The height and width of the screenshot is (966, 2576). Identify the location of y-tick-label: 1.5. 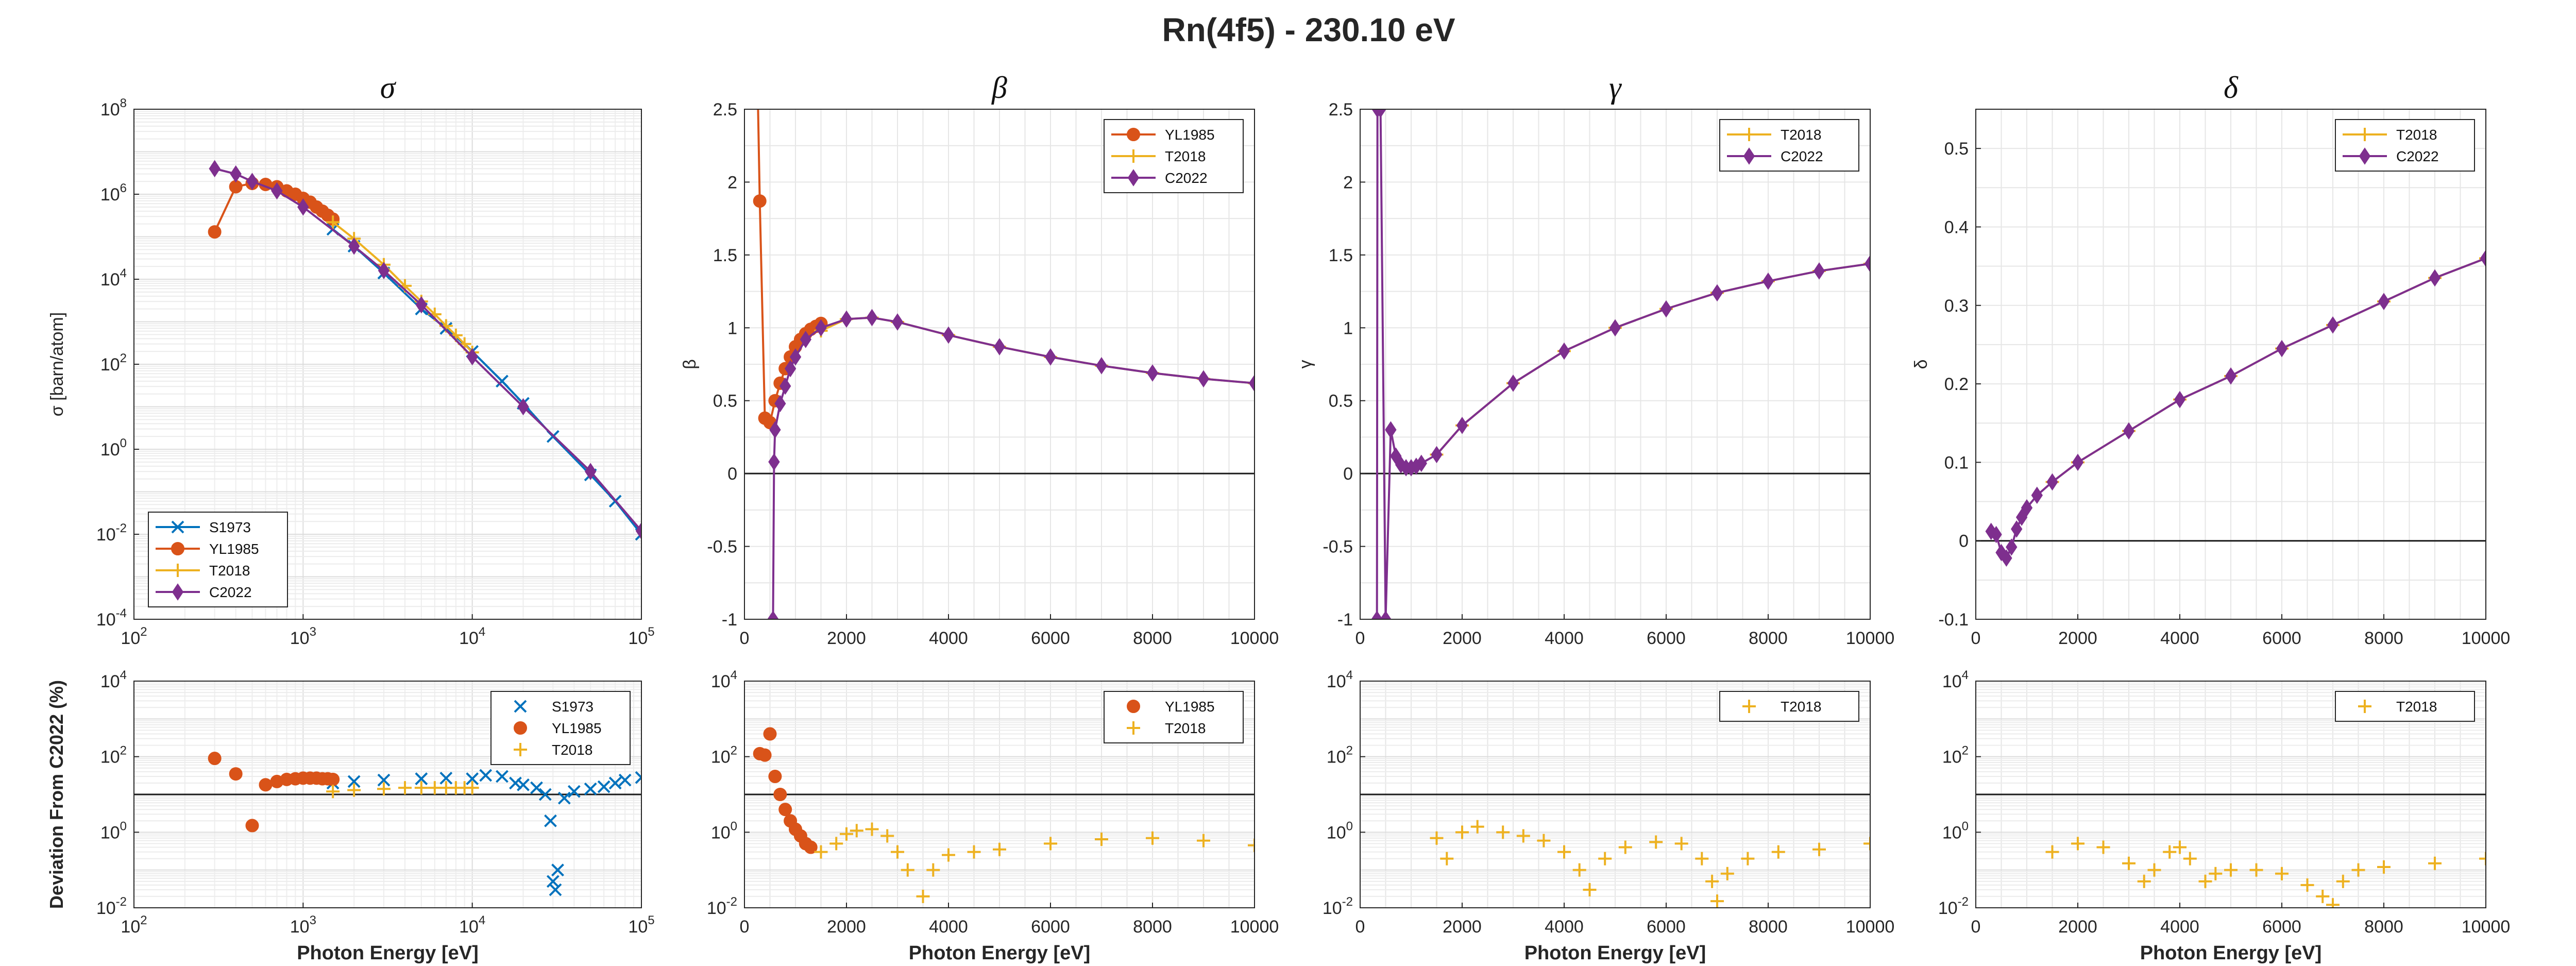
(725, 255).